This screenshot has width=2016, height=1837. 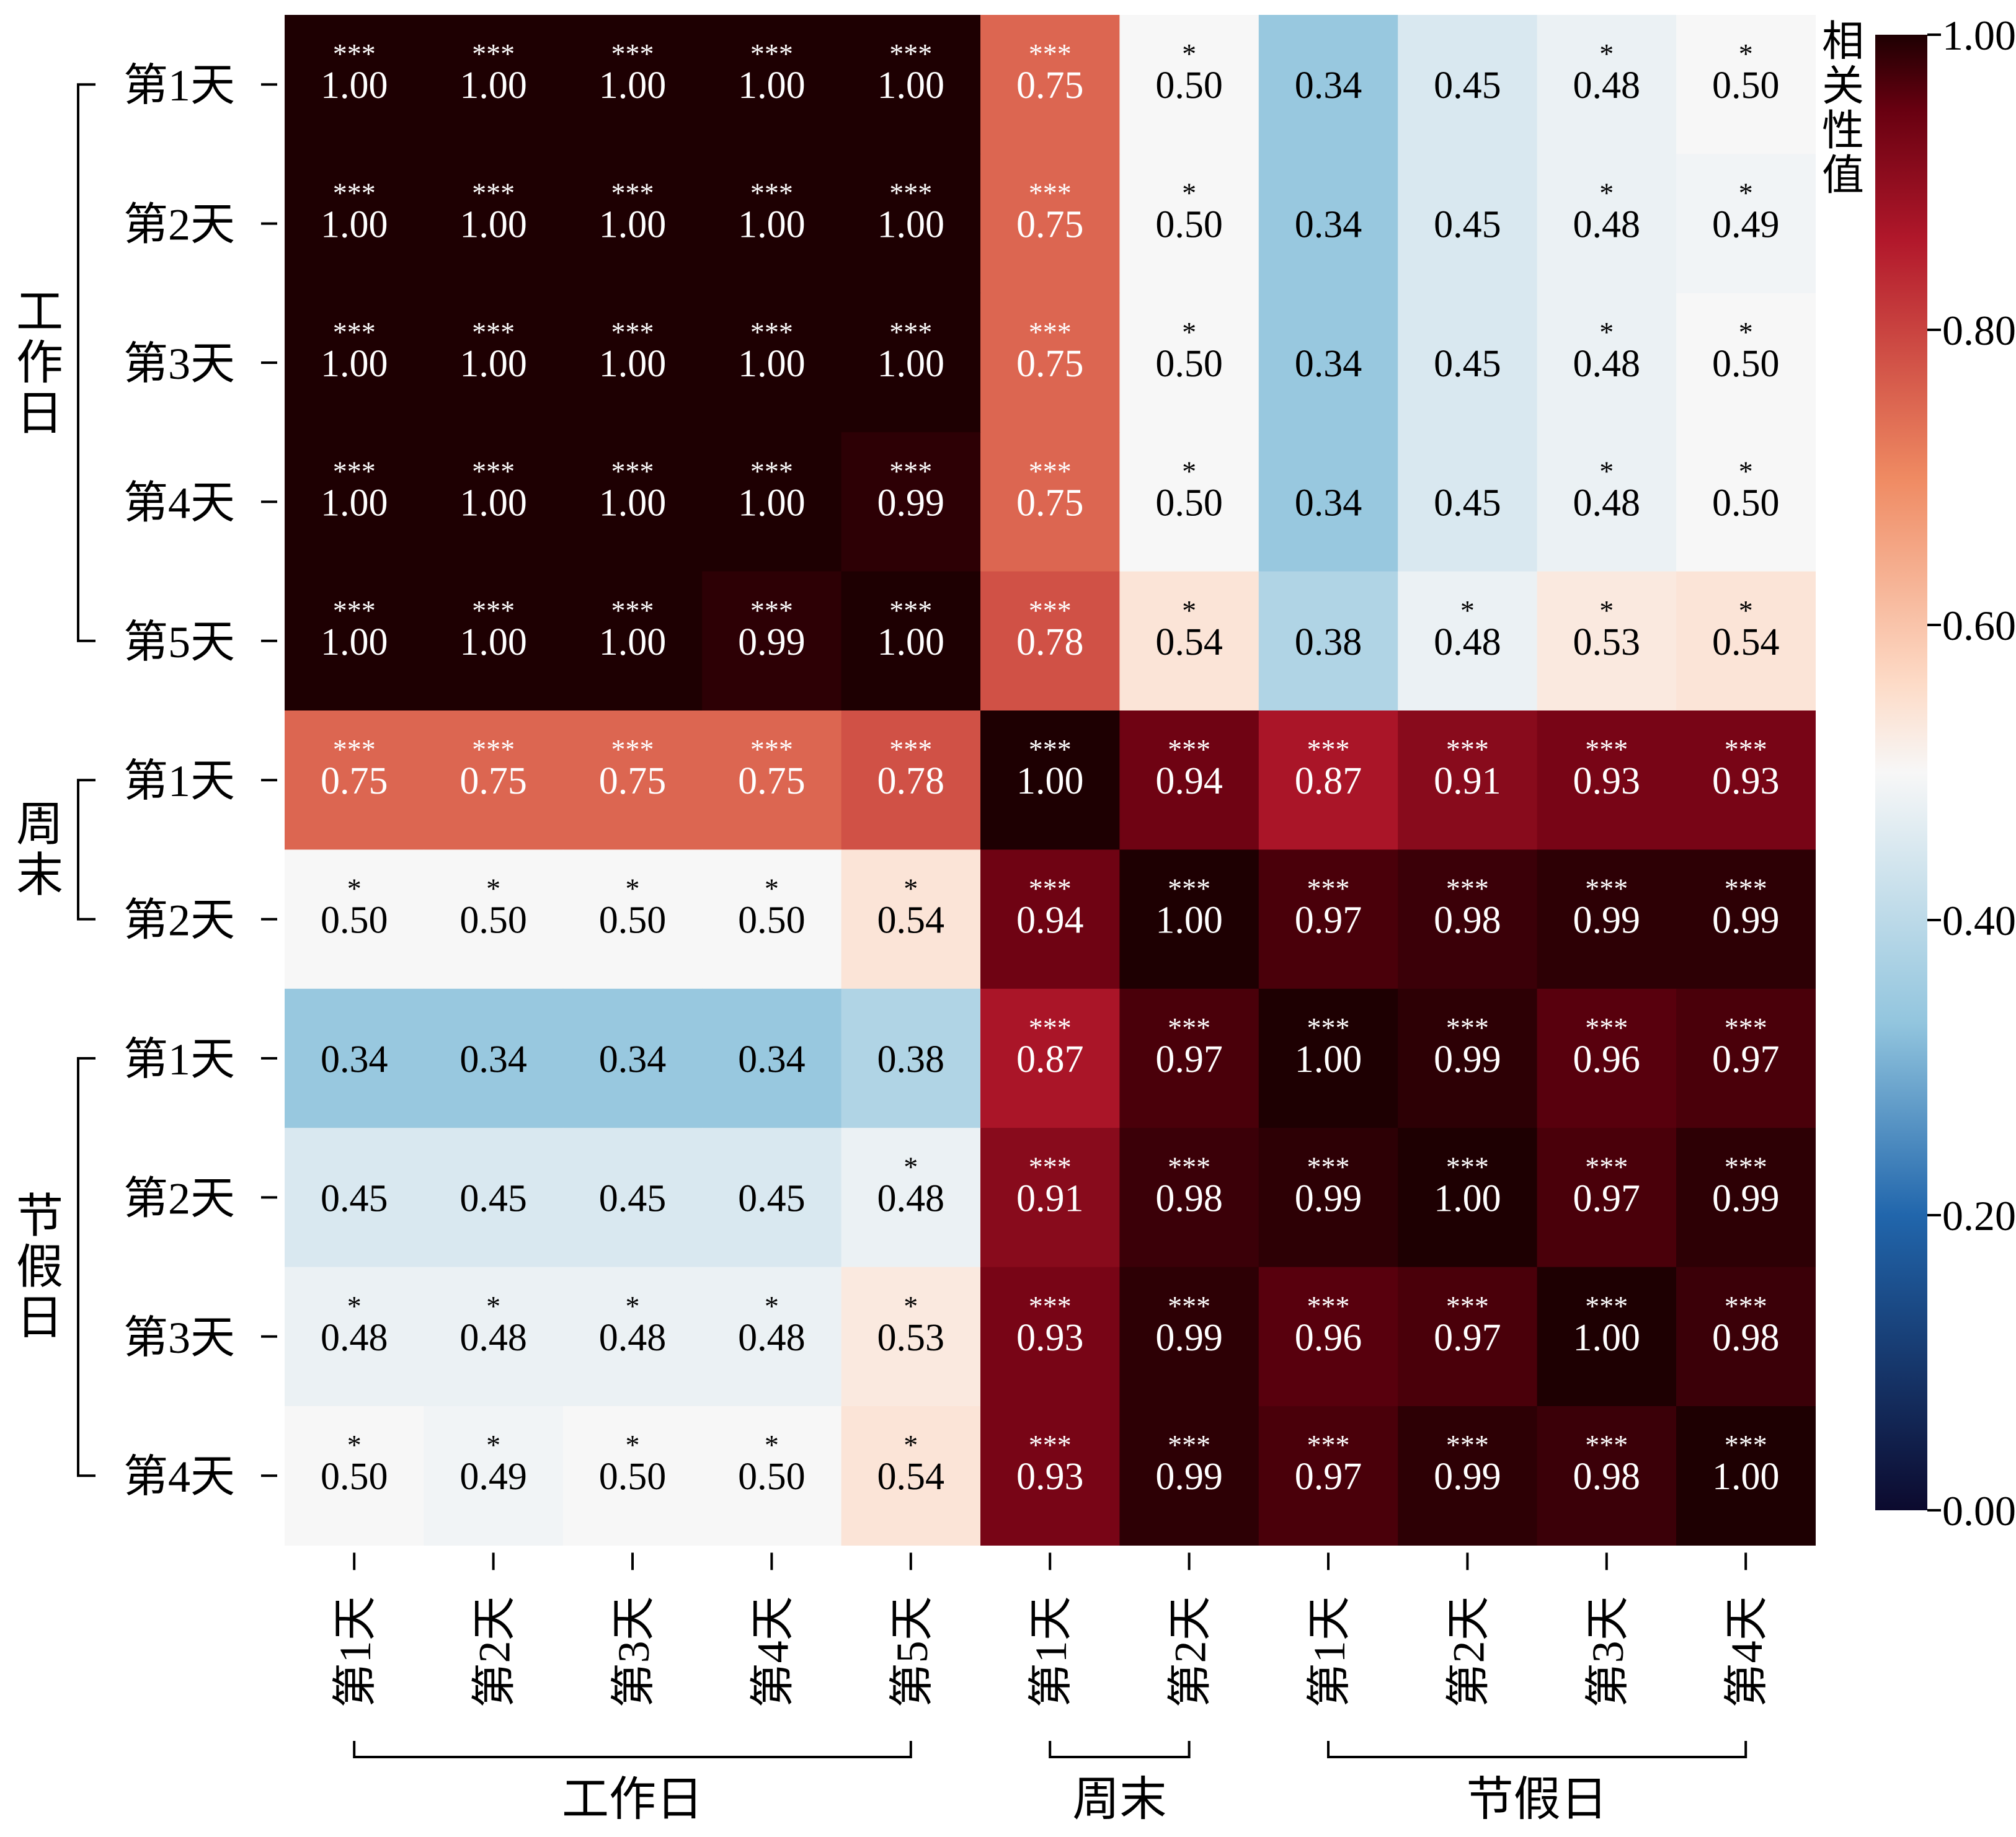 I want to click on cell-value-label: 0.93, so click(x=1050, y=1477).